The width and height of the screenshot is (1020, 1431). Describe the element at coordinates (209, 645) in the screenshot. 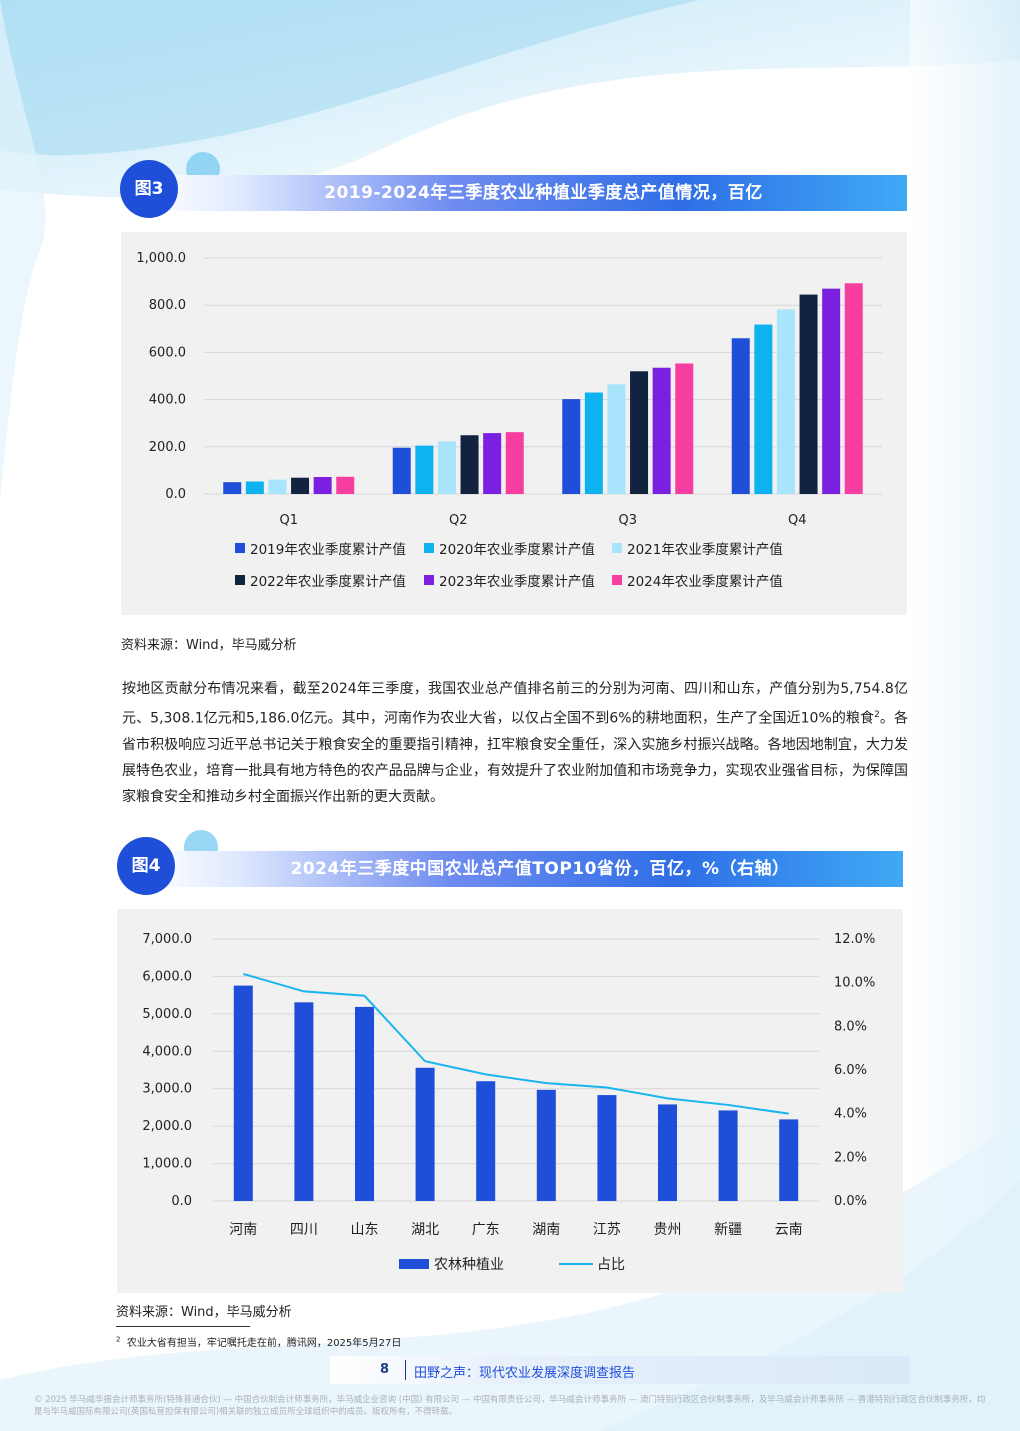

I see `figure3-source: 资料来源：Wind，毕马威分析` at that location.